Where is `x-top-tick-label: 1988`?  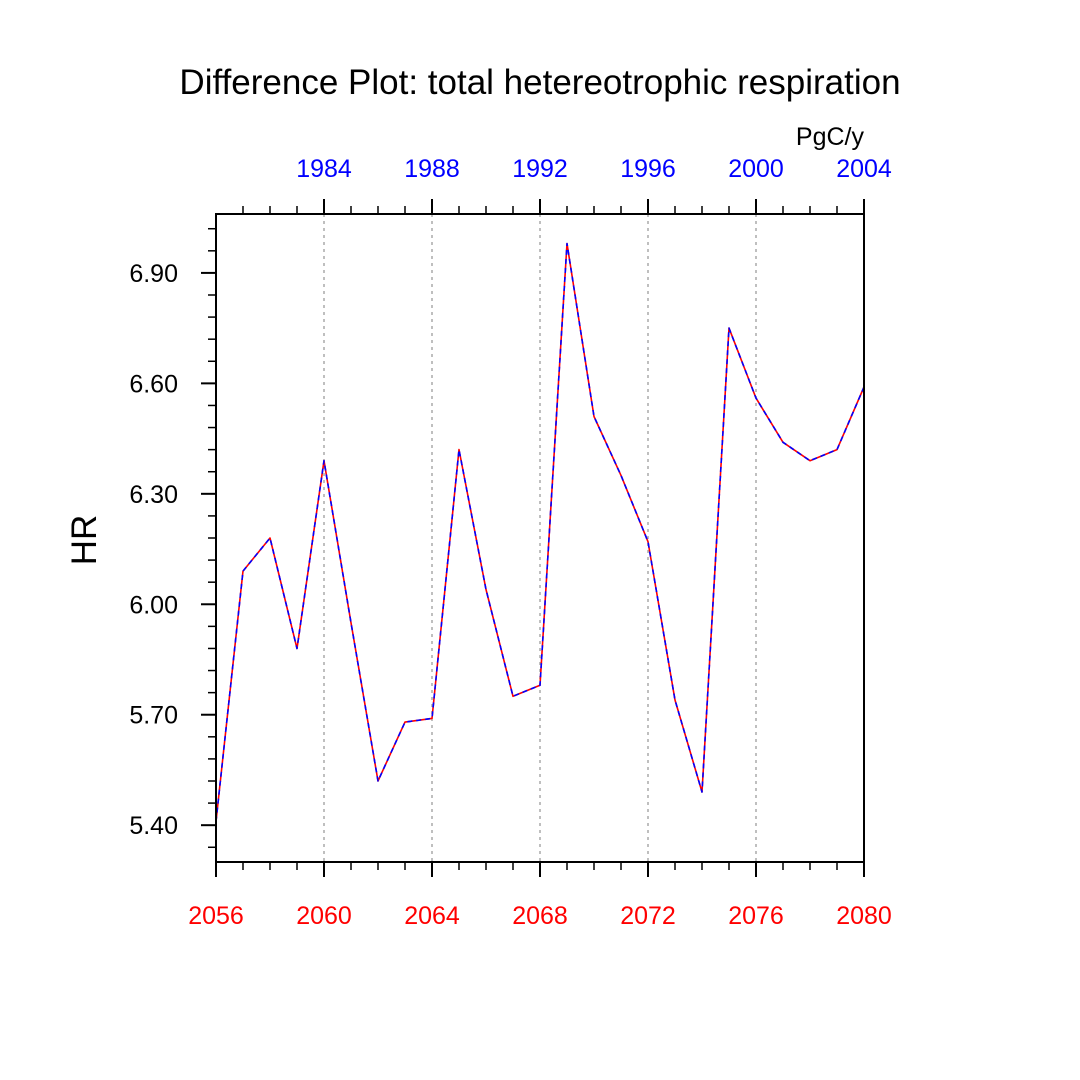 x-top-tick-label: 1988 is located at coordinates (432, 169).